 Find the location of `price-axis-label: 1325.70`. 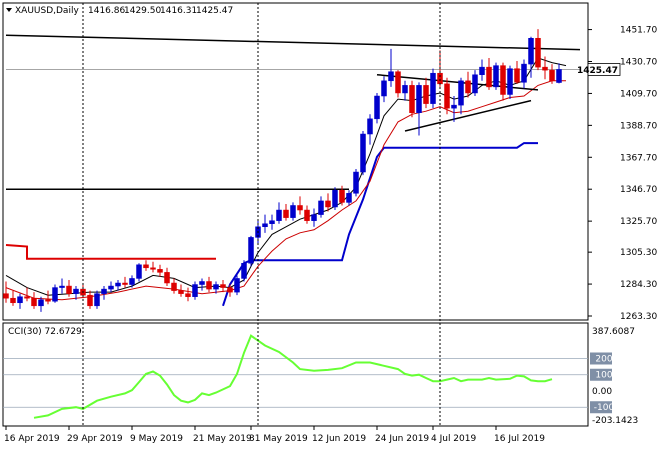

price-axis-label: 1325.70 is located at coordinates (638, 222).